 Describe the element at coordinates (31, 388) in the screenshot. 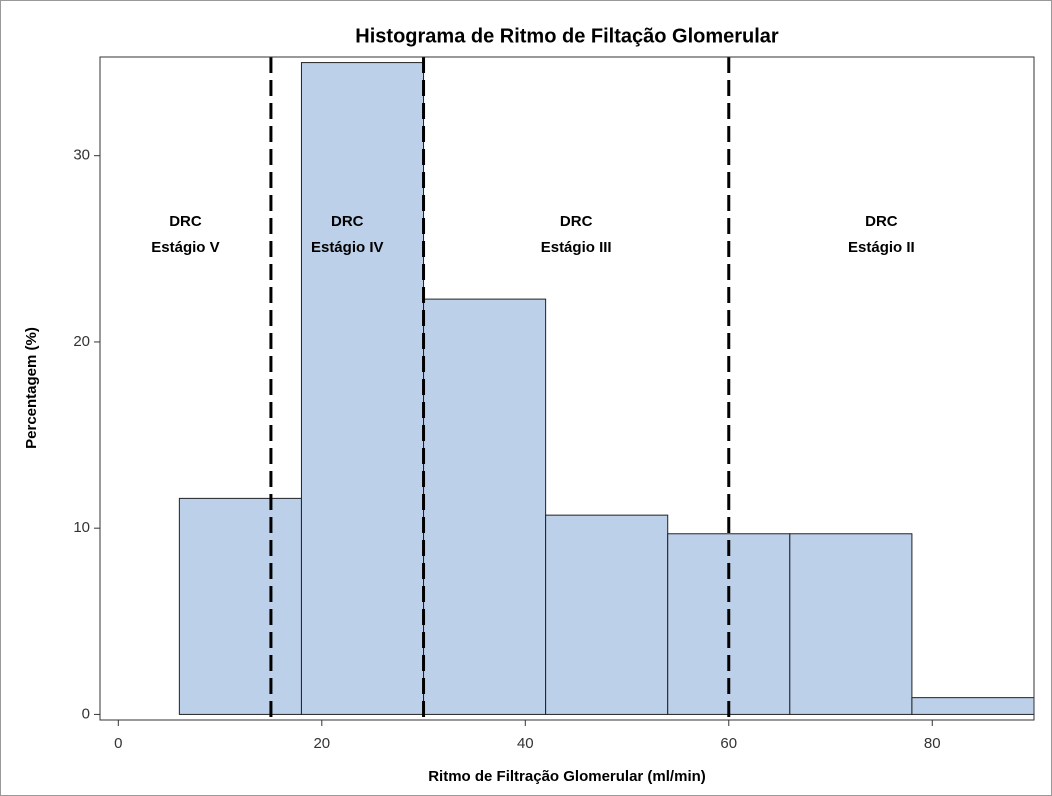

I see `y-axis-label: Percentagem (%)` at that location.